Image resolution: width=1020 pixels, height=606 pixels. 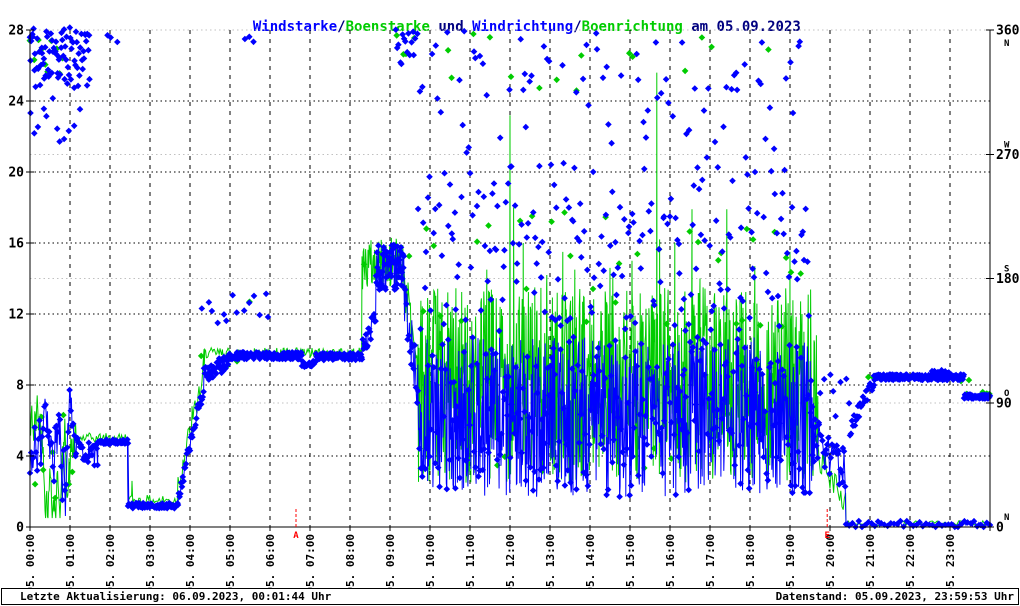 What do you see at coordinates (190, 561) in the screenshot?
I see `svg-text: 05. 04:00` at bounding box center [190, 561].